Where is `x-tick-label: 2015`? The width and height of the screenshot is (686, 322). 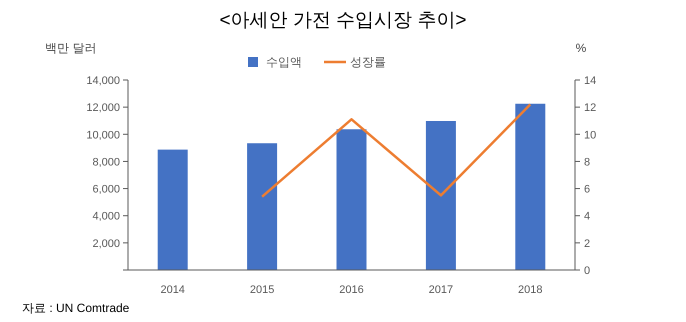
x-tick-label: 2015 is located at coordinates (262, 290).